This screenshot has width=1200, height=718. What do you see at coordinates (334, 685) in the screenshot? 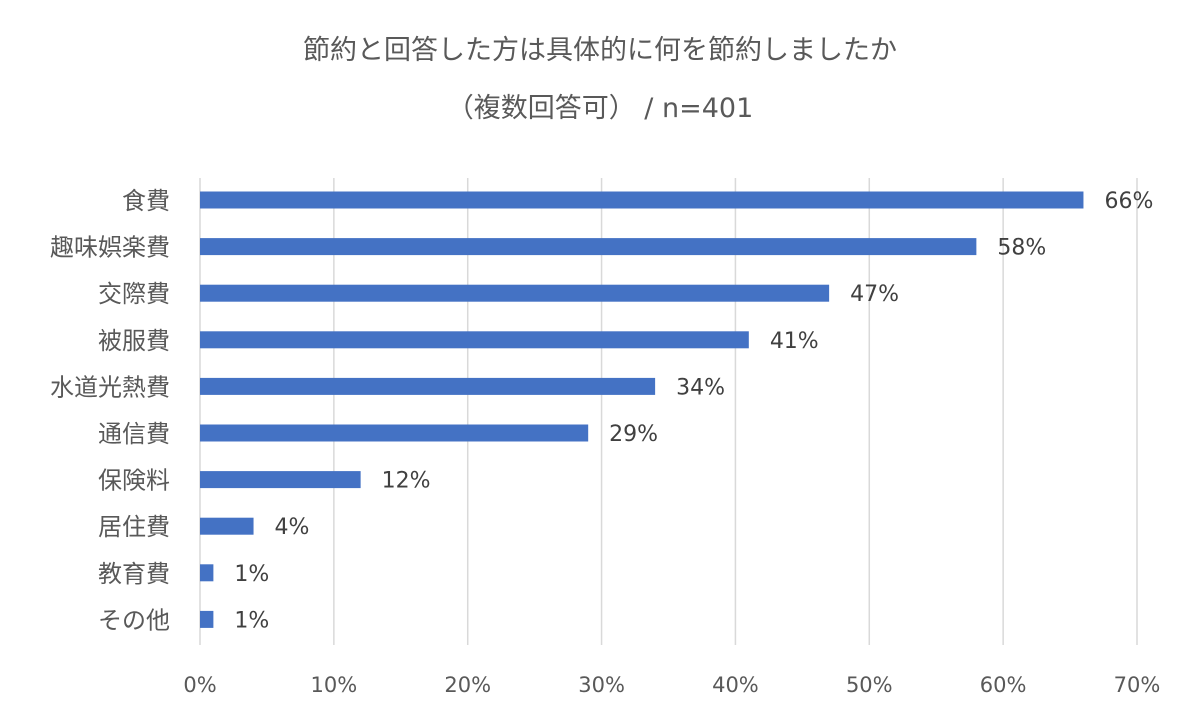
I see `x-tick-label: 10%` at bounding box center [334, 685].